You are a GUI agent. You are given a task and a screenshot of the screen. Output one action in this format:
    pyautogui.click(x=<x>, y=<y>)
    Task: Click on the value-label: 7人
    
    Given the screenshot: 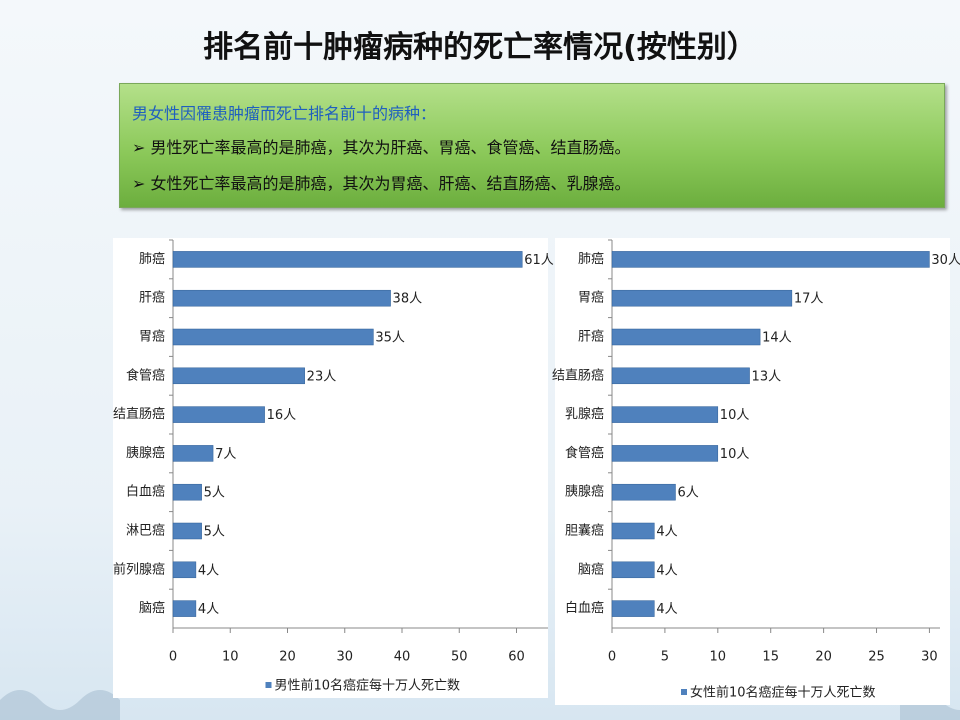 What is the action you would take?
    pyautogui.click(x=225, y=454)
    